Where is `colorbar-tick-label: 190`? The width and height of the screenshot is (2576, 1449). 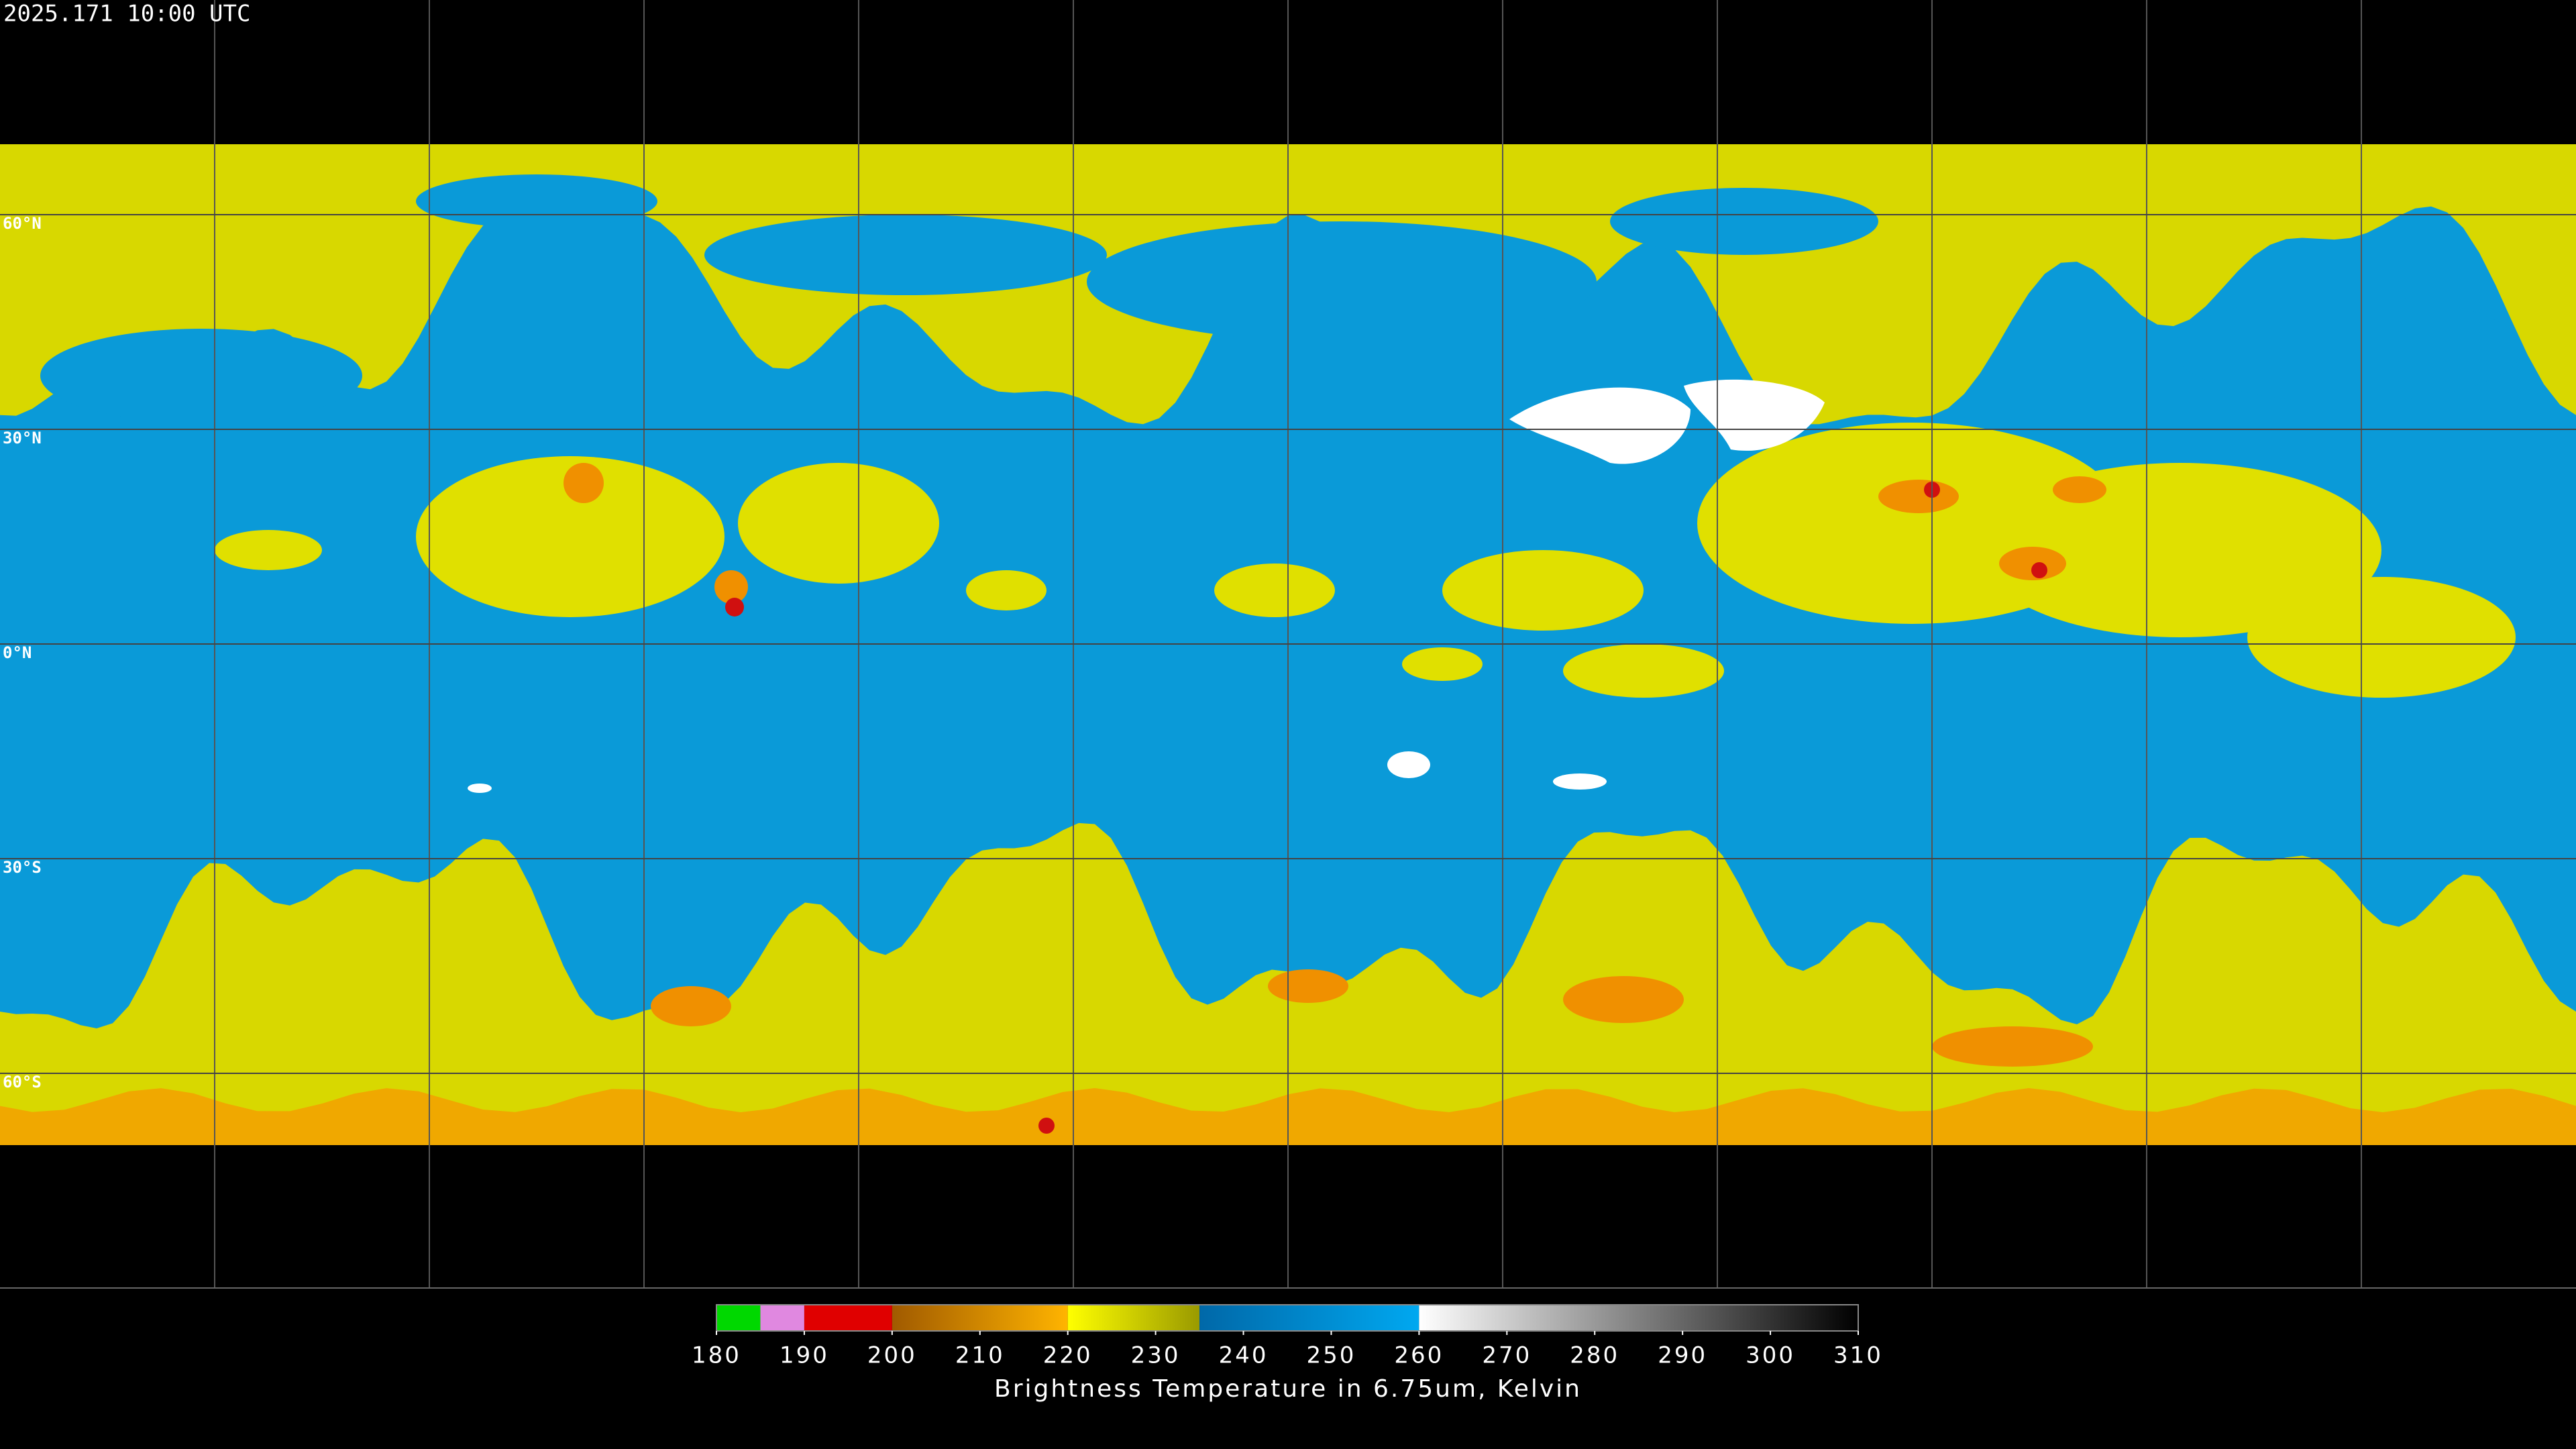 colorbar-tick-label: 190 is located at coordinates (804, 1355).